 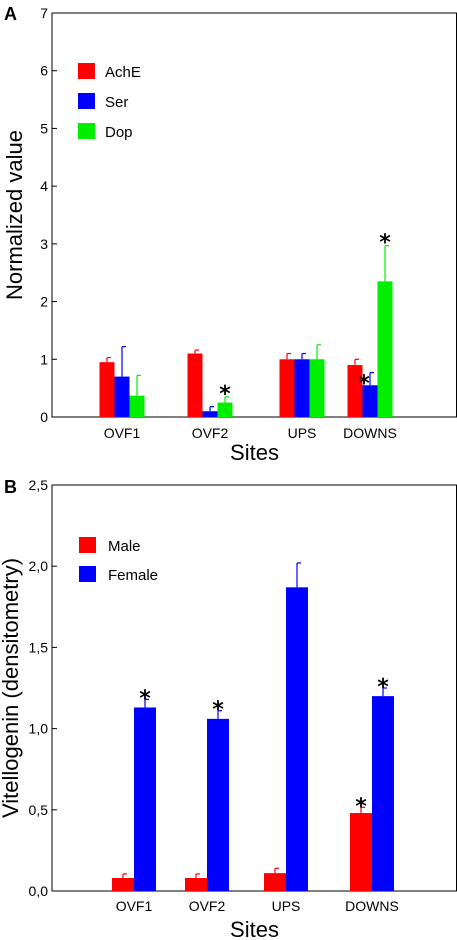 I want to click on y-tick-label: 4, so click(x=44, y=186).